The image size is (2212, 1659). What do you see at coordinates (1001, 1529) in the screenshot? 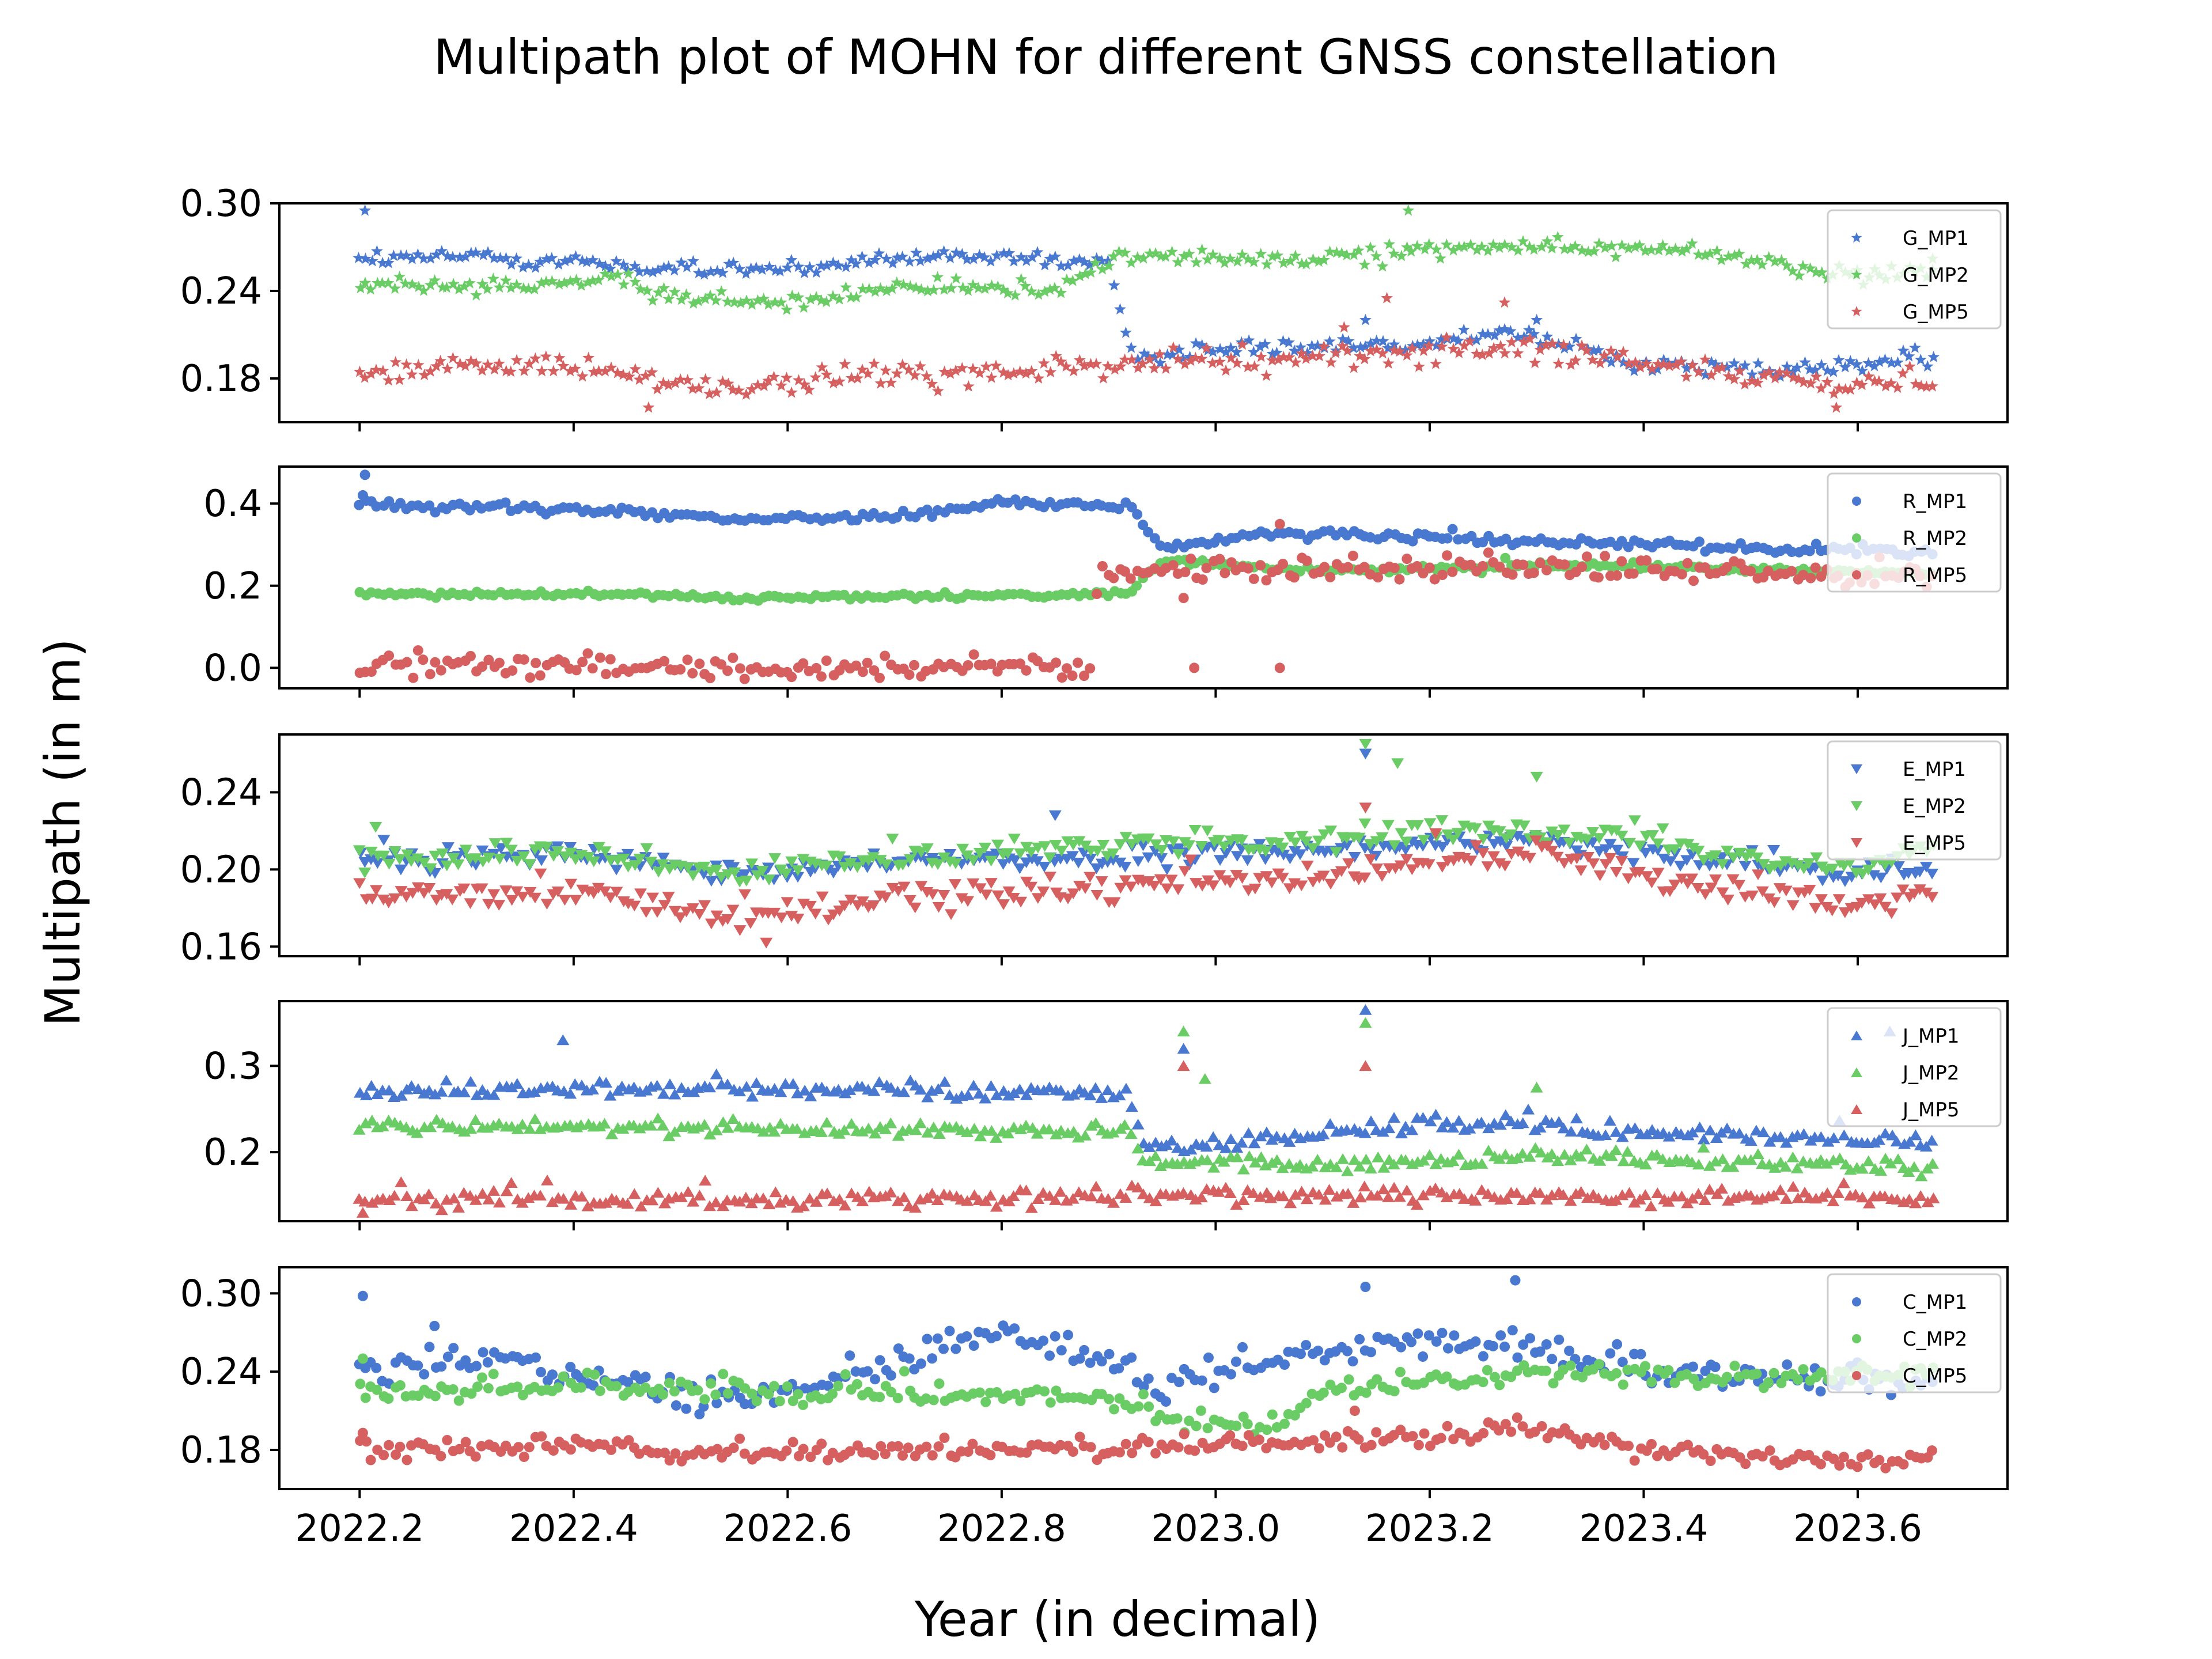
I see `x-tick-label: 2022.8` at bounding box center [1001, 1529].